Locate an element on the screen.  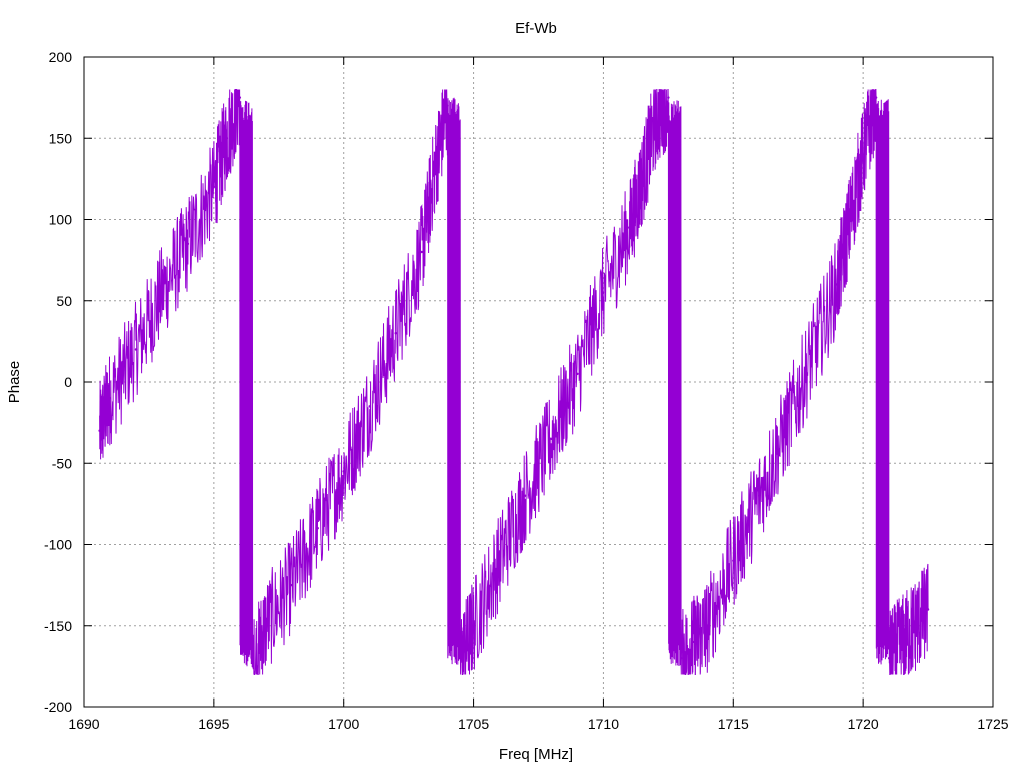
y-tick-label: -50 is located at coordinates (62, 463).